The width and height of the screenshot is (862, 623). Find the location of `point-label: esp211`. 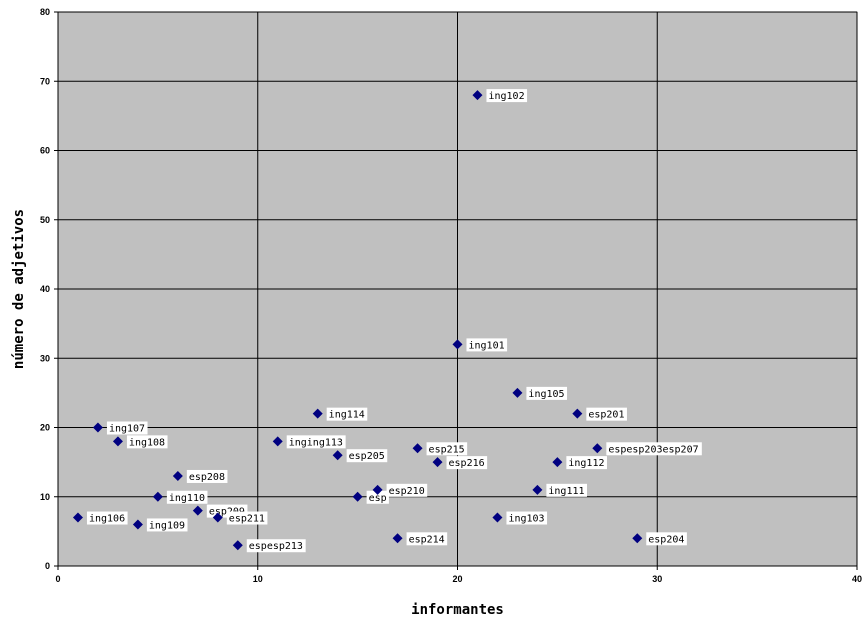

point-label: esp211 is located at coordinates (247, 519).